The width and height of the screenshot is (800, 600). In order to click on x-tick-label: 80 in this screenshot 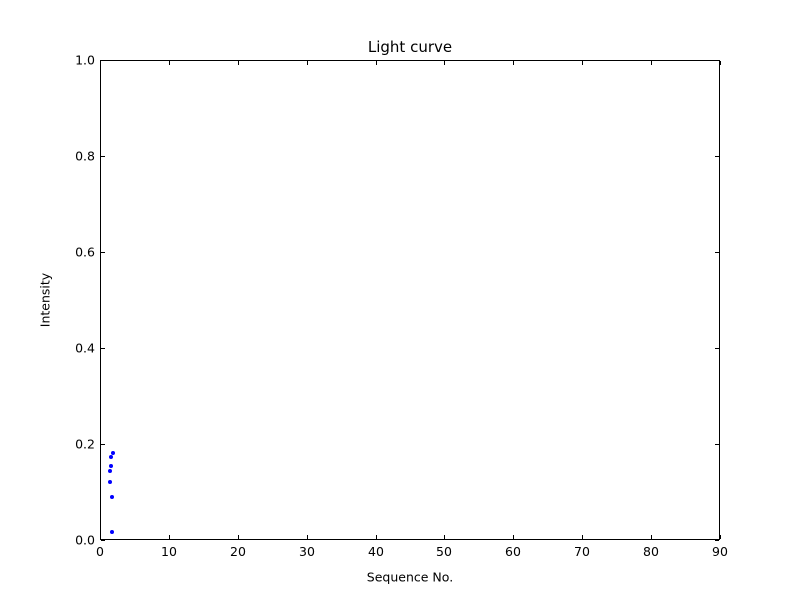, I will do `click(651, 551)`.